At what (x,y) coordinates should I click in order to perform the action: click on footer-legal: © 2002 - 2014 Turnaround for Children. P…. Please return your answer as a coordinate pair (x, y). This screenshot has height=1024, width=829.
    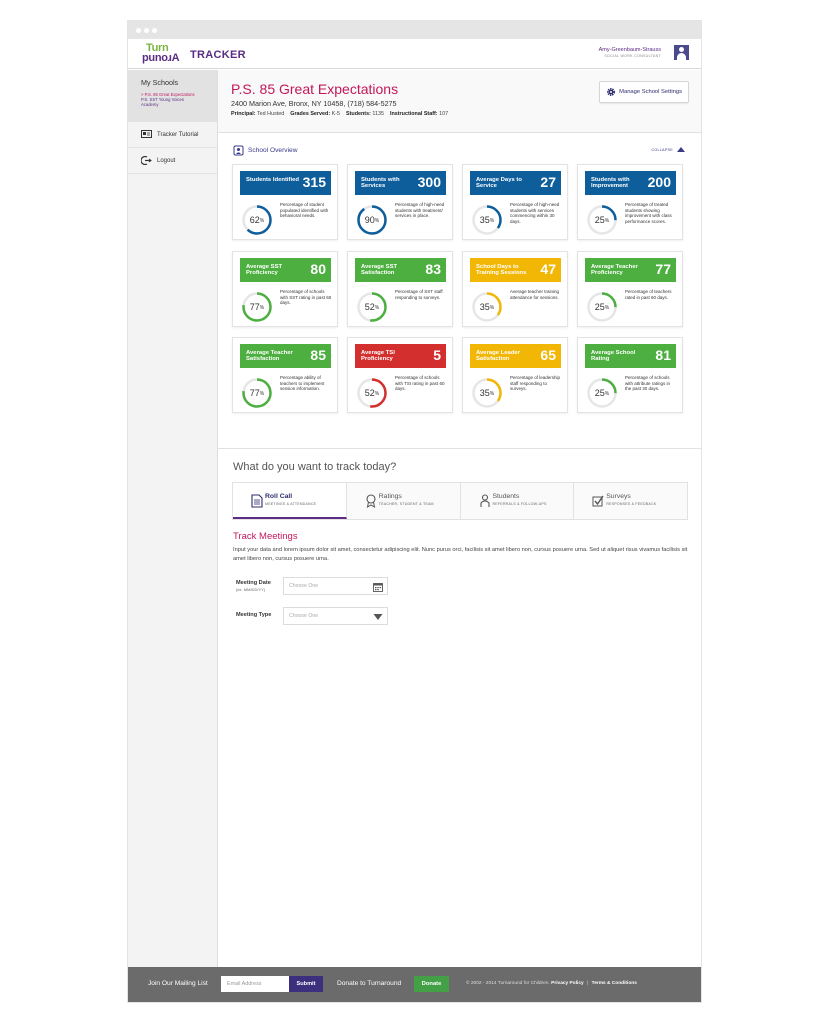
    Looking at the image, I should click on (551, 983).